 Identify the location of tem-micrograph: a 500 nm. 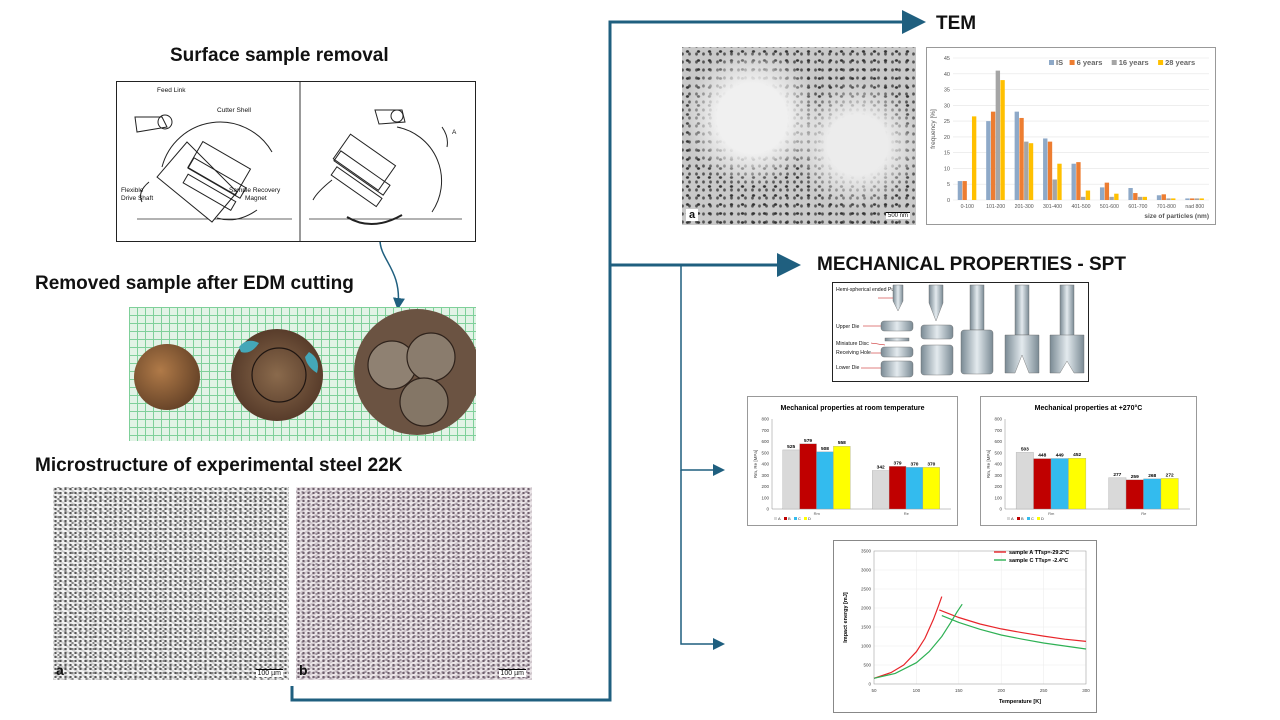
(799, 136).